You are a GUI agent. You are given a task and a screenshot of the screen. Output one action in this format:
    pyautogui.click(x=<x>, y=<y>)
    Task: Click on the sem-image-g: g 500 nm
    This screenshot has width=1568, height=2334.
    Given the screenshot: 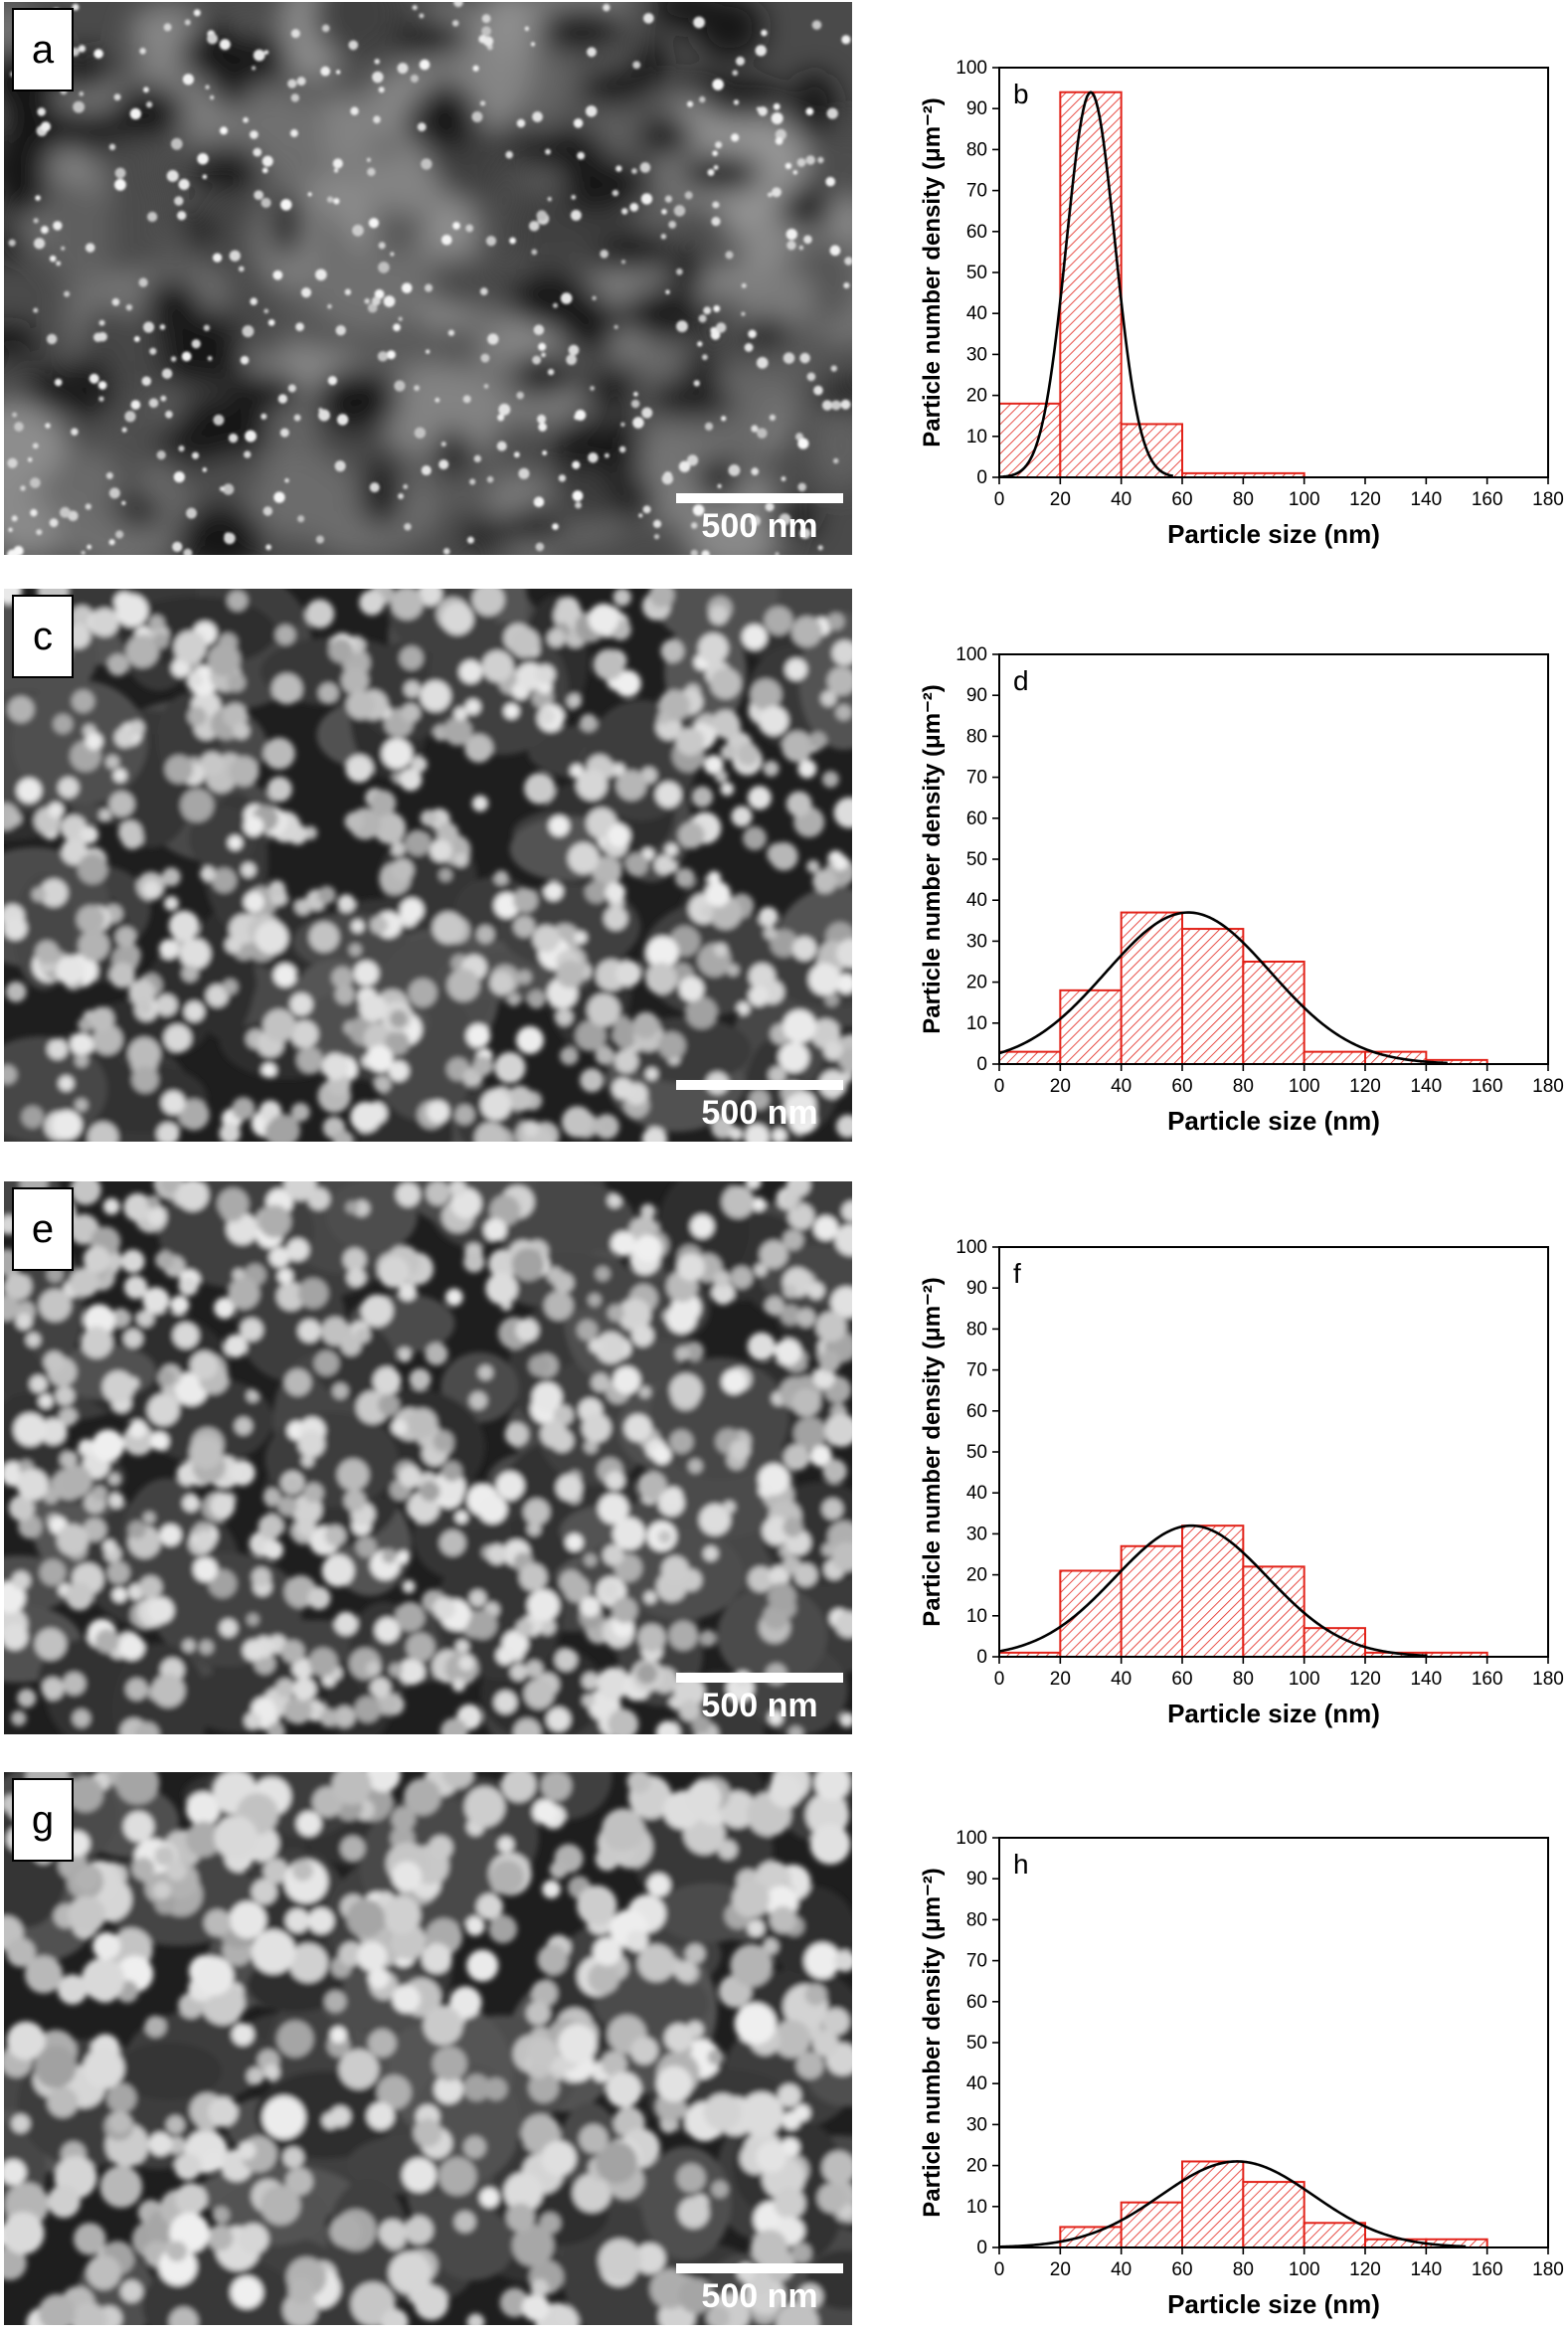 What is the action you would take?
    pyautogui.click(x=428, y=2048)
    